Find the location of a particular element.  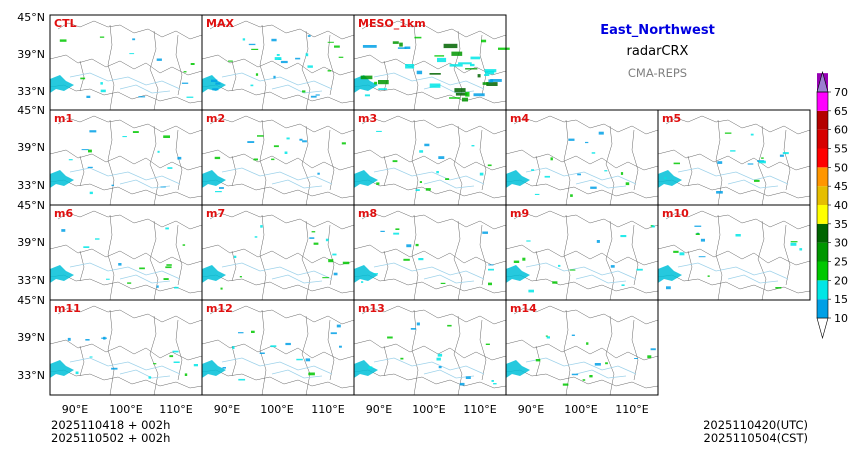

panel-label: MESO_1km is located at coordinates (392, 23).